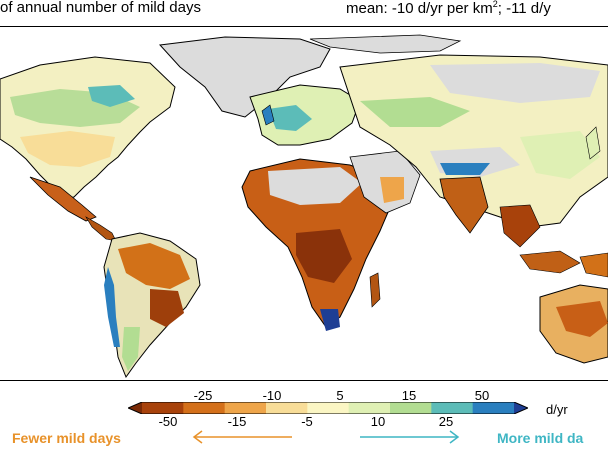  I want to click on usa-mixed, so click(67, 149).